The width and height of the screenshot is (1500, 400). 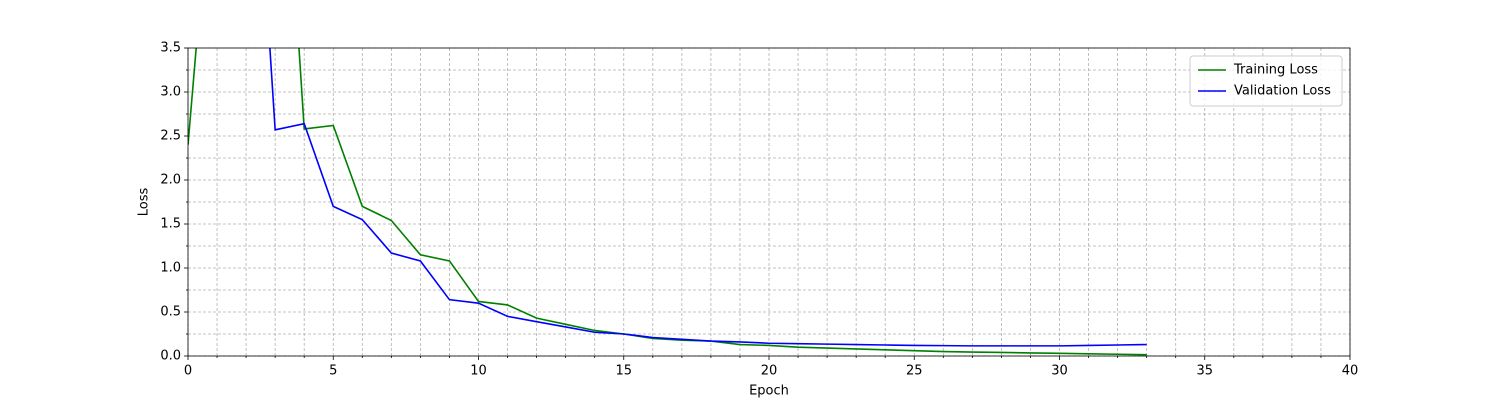 What do you see at coordinates (1266, 81) in the screenshot?
I see `legend-box` at bounding box center [1266, 81].